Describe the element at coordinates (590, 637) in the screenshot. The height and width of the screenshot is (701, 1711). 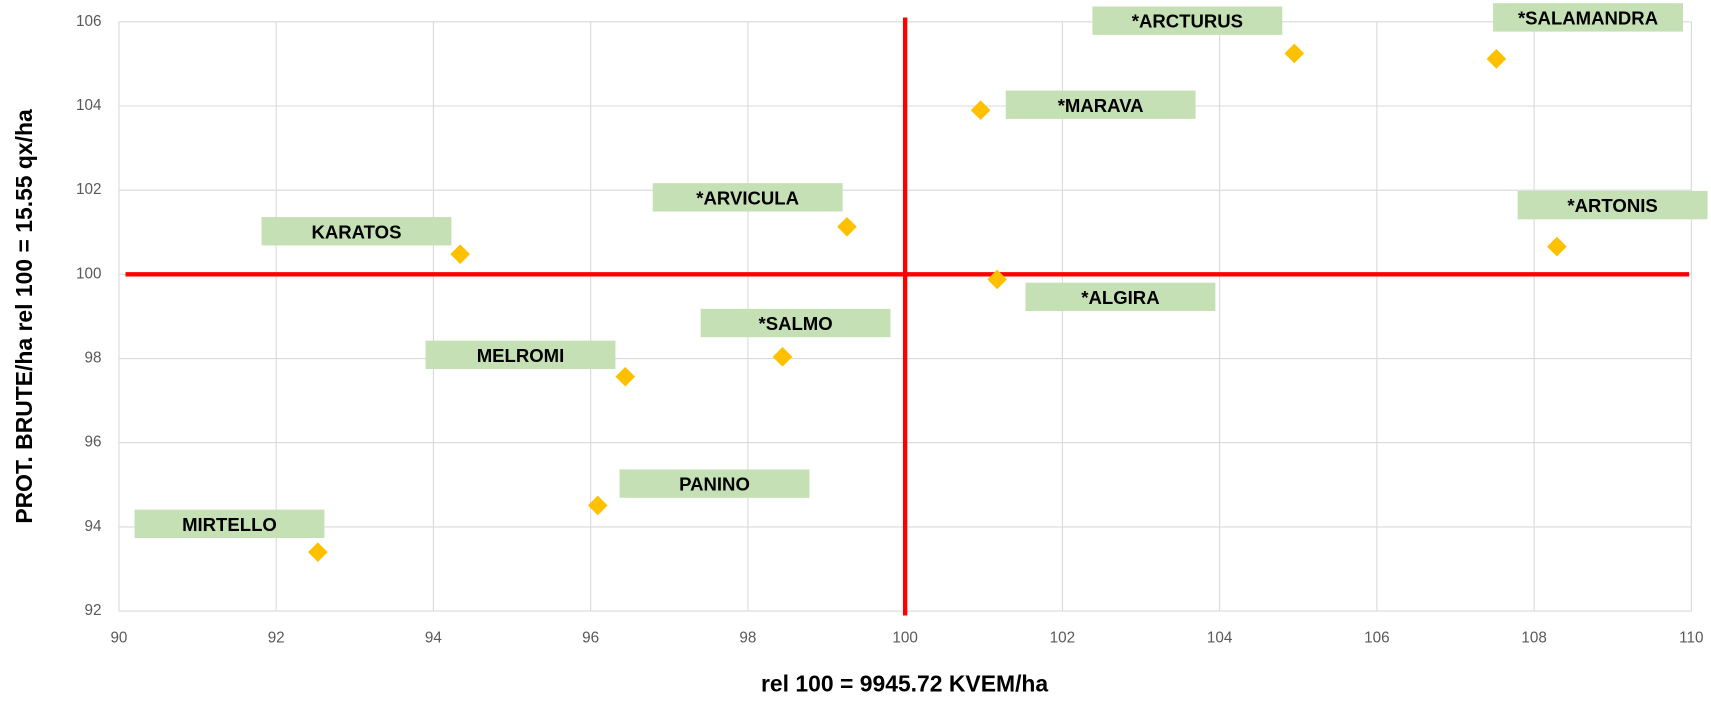
I see `x-tick-label: 96` at that location.